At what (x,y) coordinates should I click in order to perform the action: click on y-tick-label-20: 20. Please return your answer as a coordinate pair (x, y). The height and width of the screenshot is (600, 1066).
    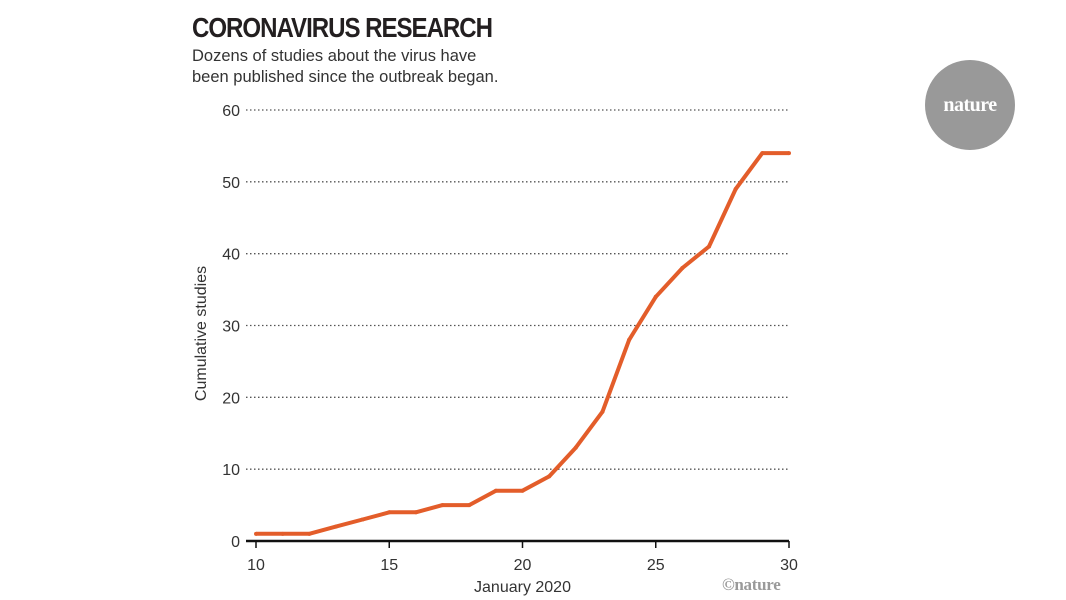
    Looking at the image, I should click on (231, 398).